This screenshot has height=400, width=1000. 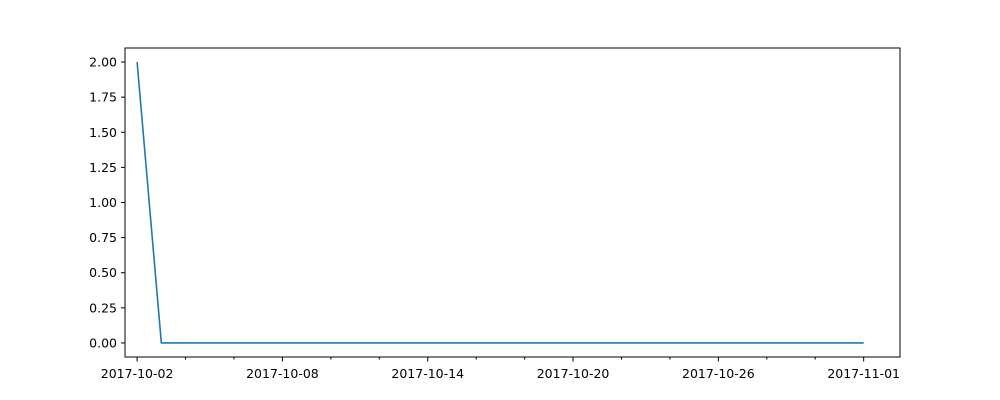 I want to click on y-tick-label: 1.00, so click(x=103, y=202).